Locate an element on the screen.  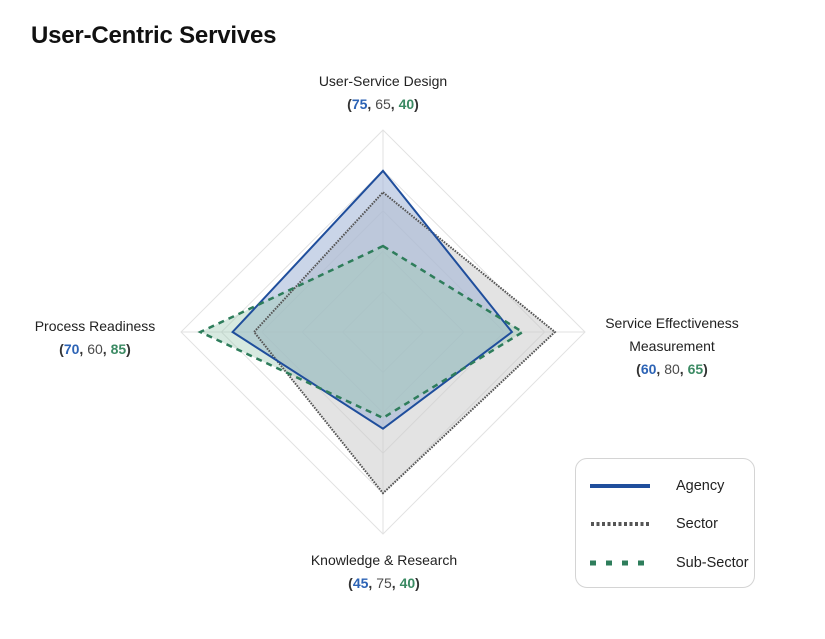
legend-item-agency: Agency is located at coordinates (657, 486).